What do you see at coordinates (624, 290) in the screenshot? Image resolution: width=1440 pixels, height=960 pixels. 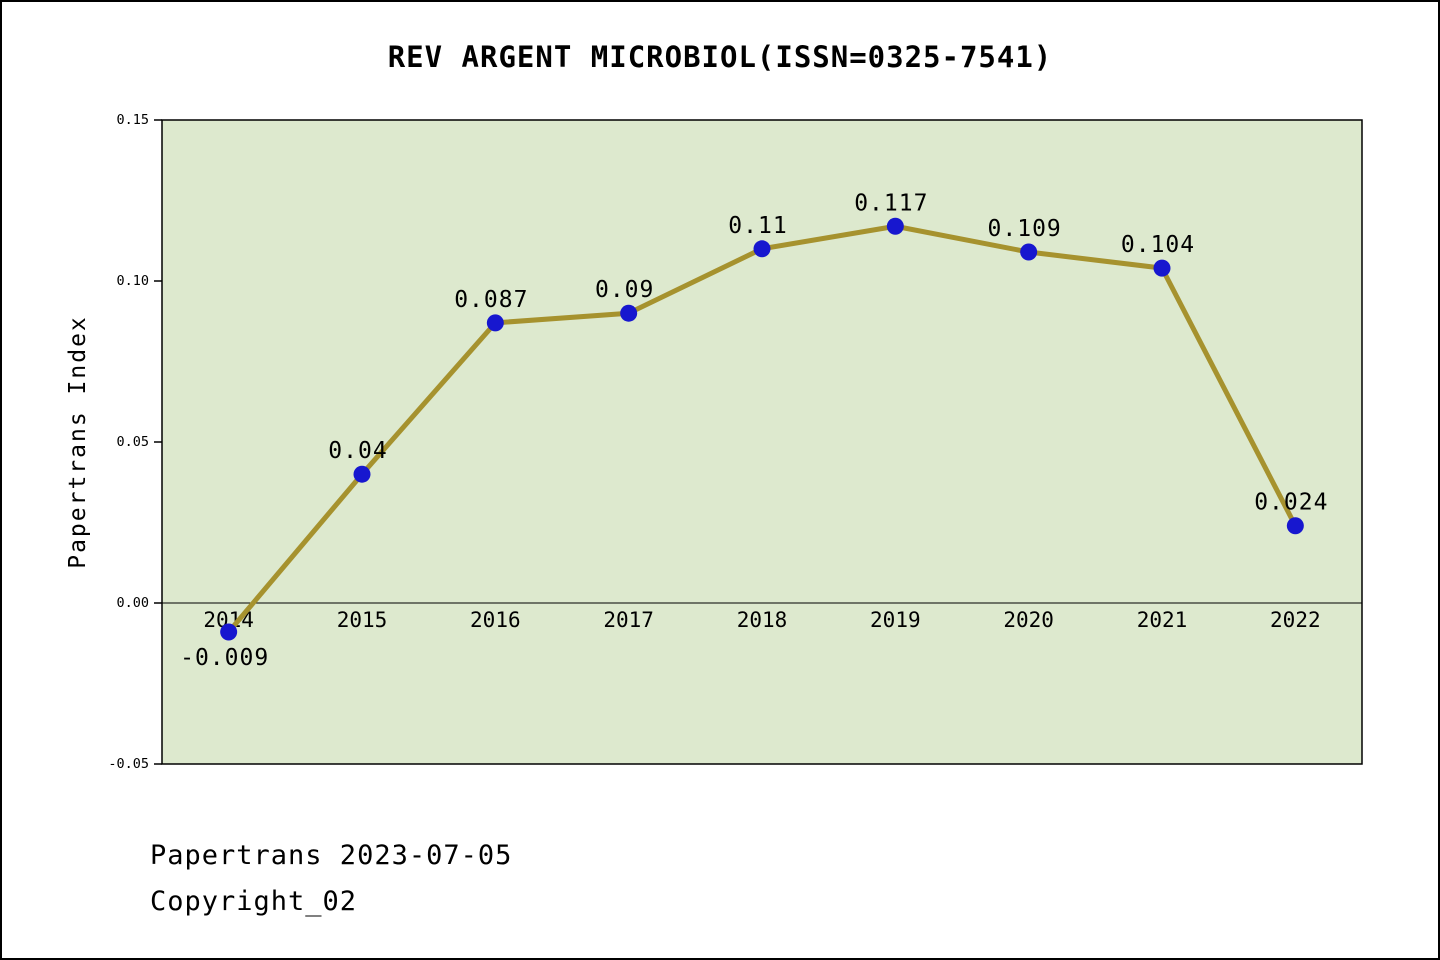 I see `data-point-label: 0.09` at bounding box center [624, 290].